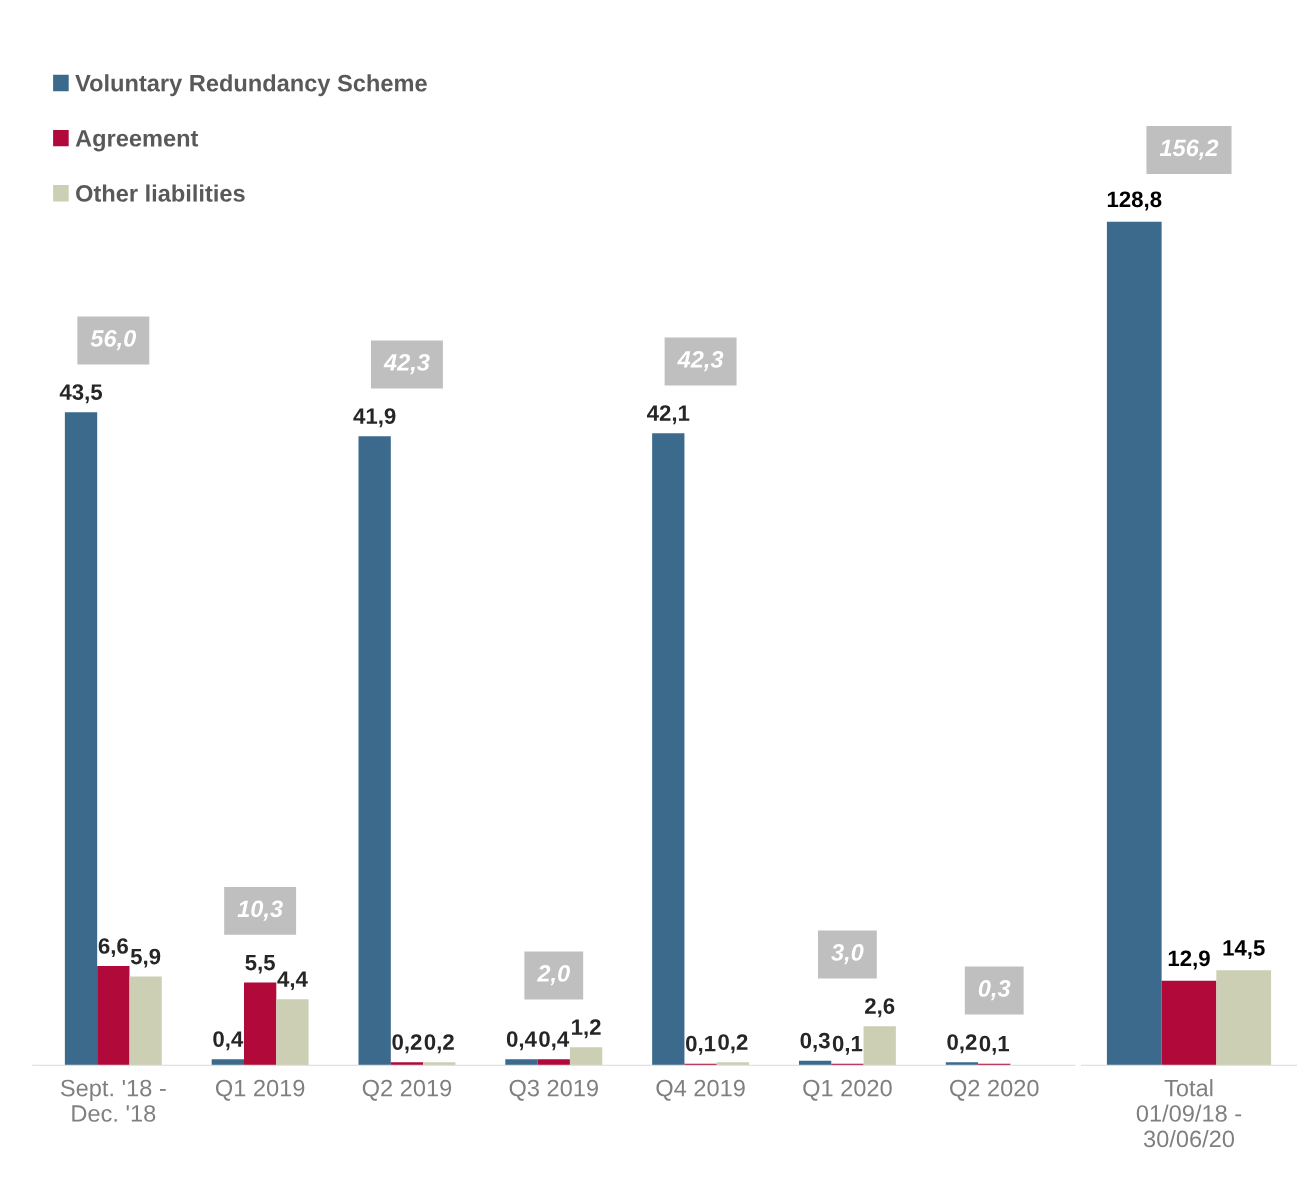 This screenshot has width=1303, height=1177. Describe the element at coordinates (553, 975) in the screenshot. I see `total-label: 2,0` at that location.